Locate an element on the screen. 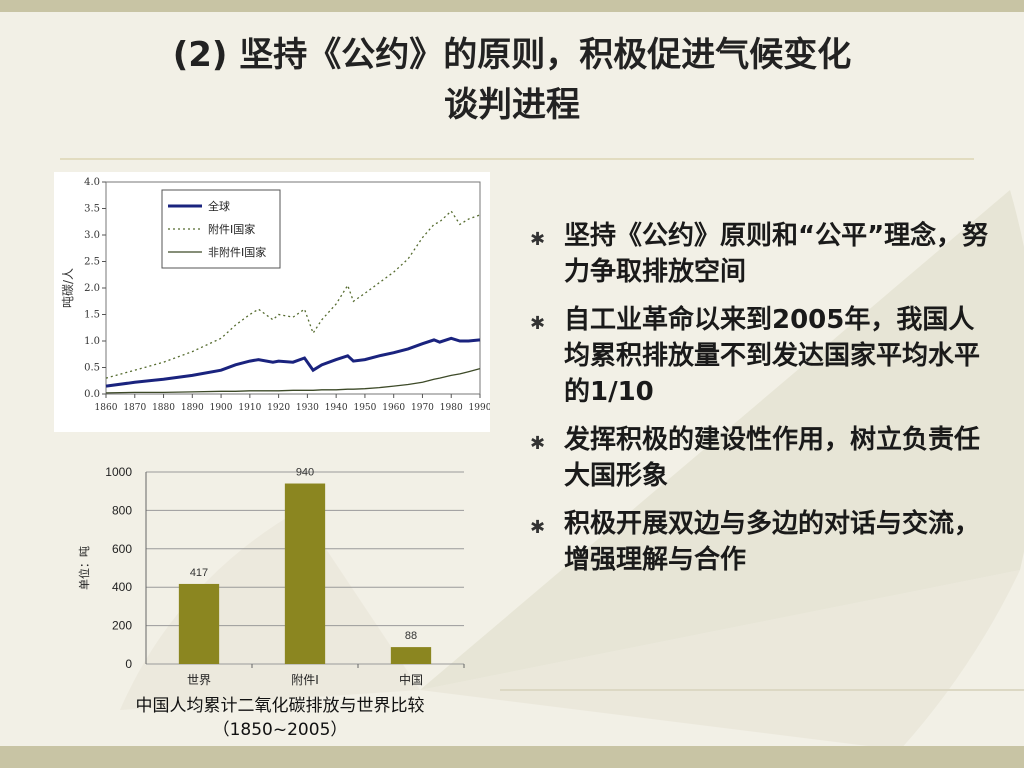 The width and height of the screenshot is (1024, 768). bottom-decorative-band is located at coordinates (512, 757).